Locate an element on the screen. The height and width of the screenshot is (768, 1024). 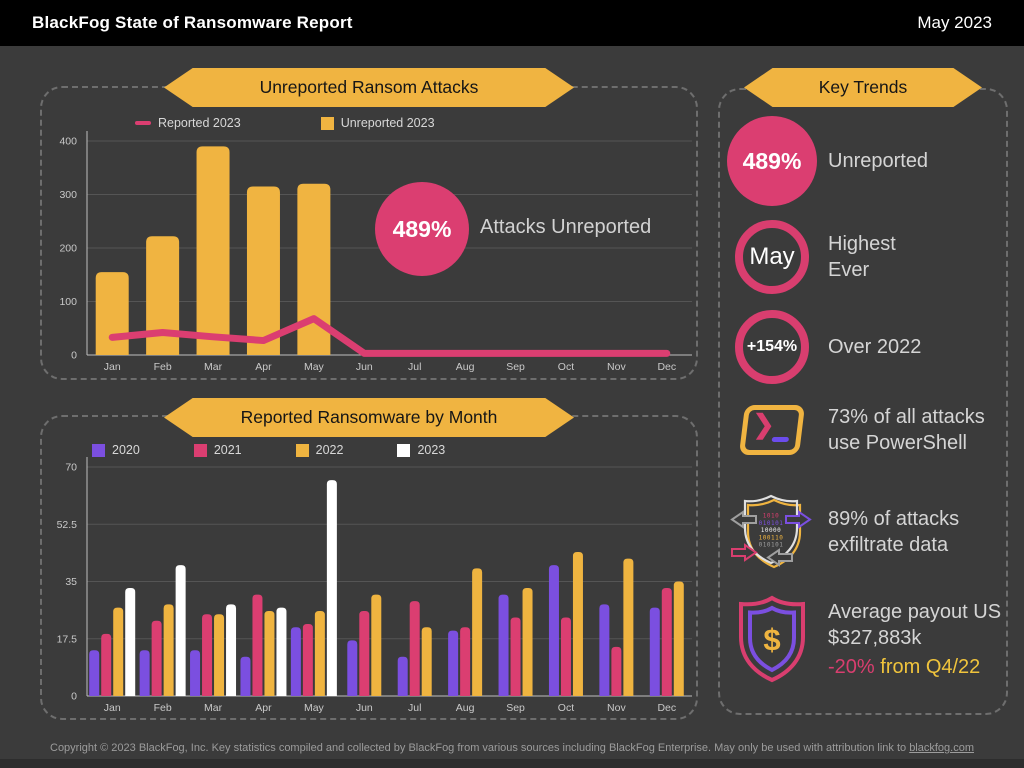
blackfog-link: blackfog.com is located at coordinates (941, 748).